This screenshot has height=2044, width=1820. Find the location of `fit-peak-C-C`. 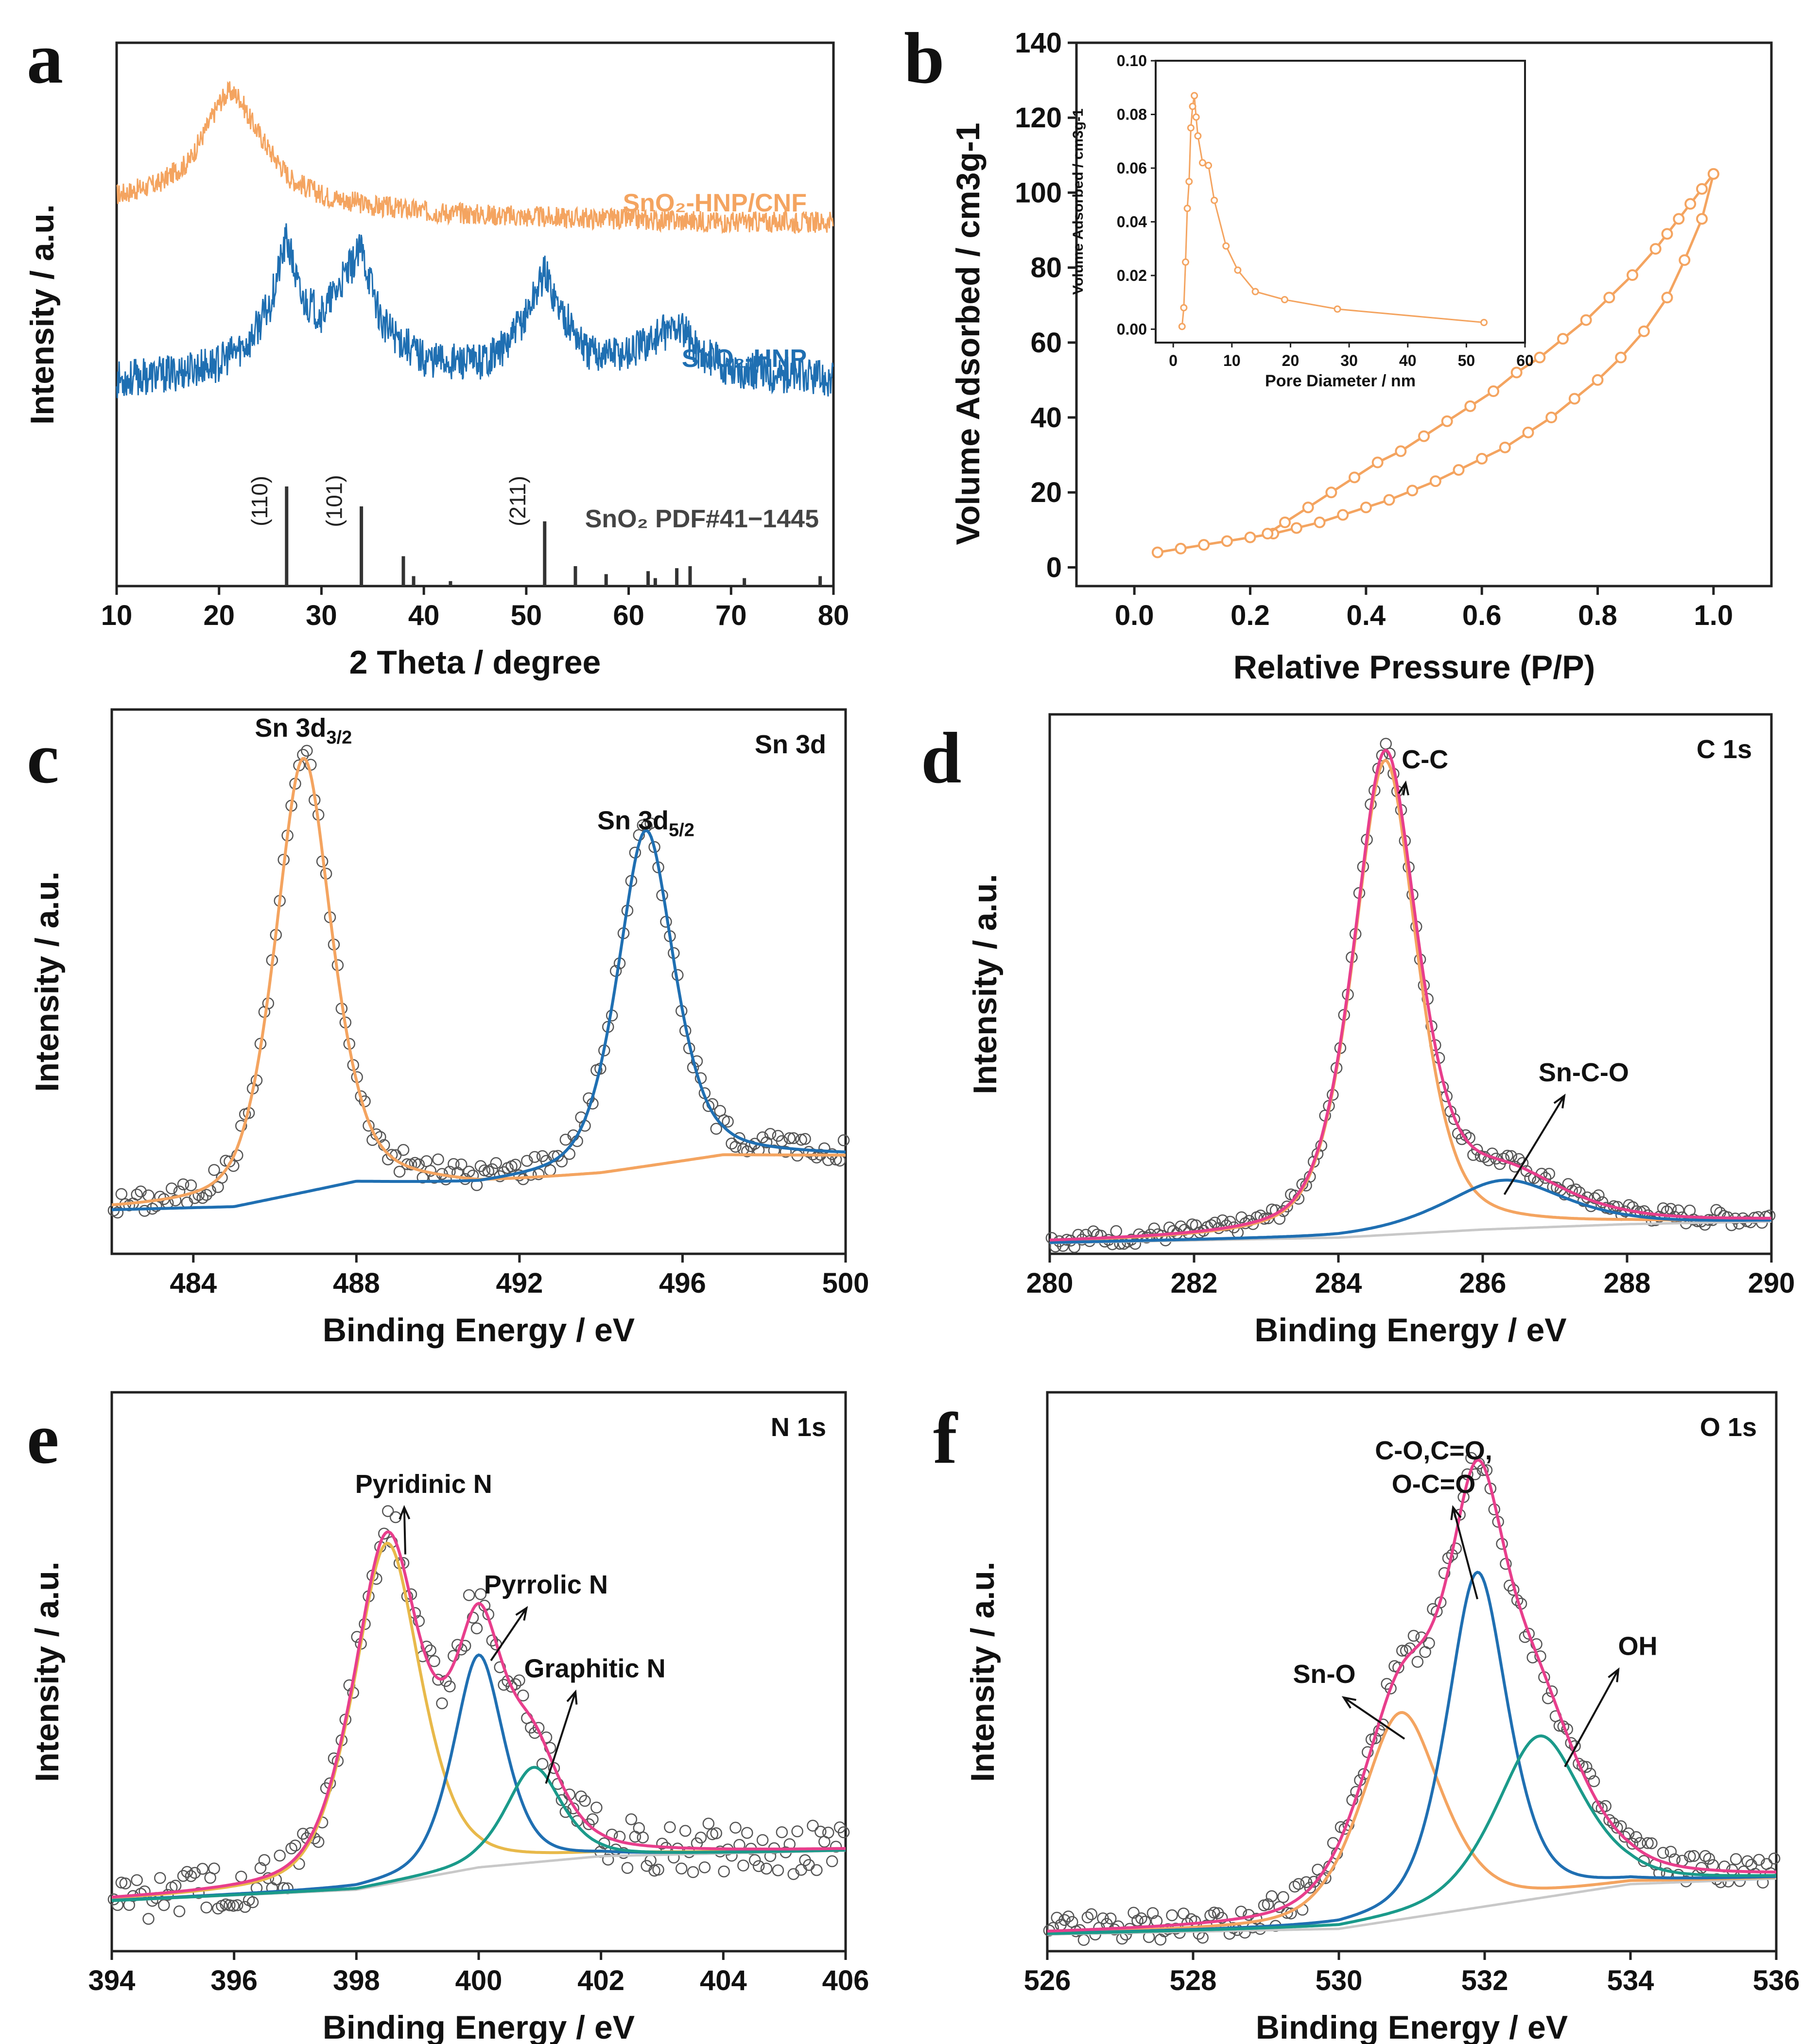

fit-peak-C-C is located at coordinates (1410, 1001).